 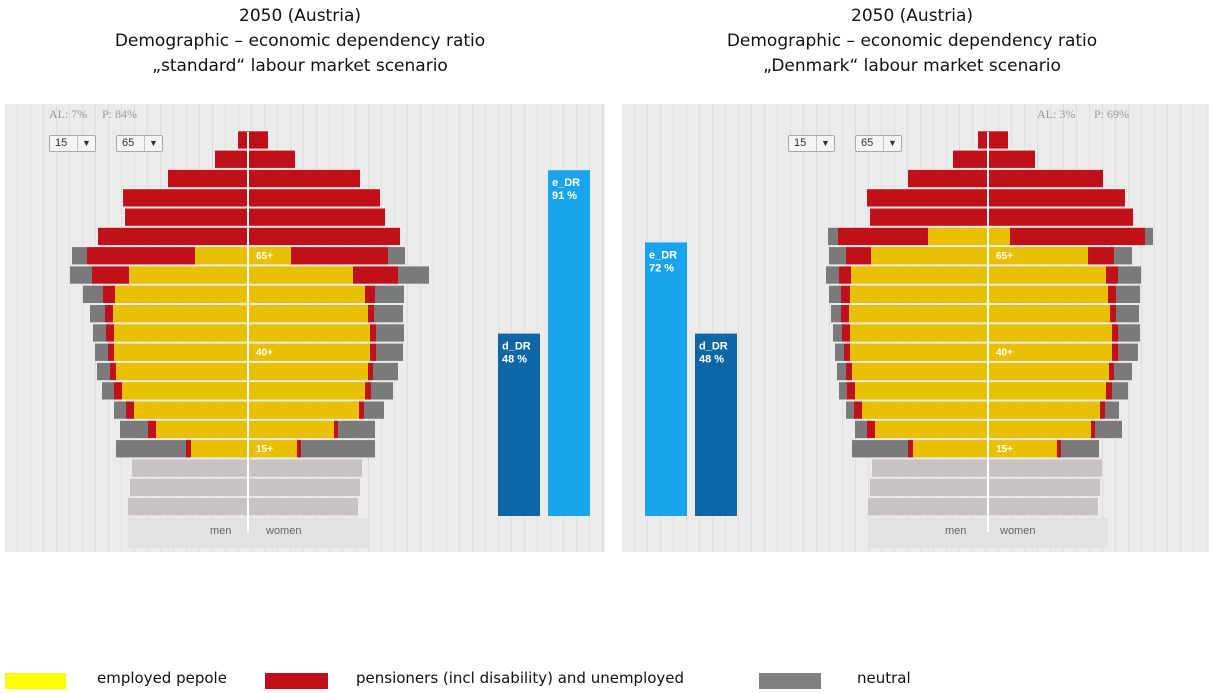 I want to click on women-label: women, so click(x=284, y=531).